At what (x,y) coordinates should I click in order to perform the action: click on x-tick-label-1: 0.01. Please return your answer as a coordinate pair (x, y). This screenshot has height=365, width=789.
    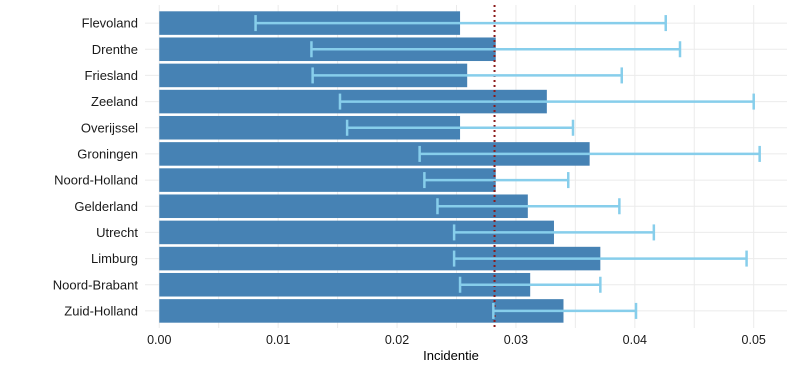
    Looking at the image, I should click on (278, 340).